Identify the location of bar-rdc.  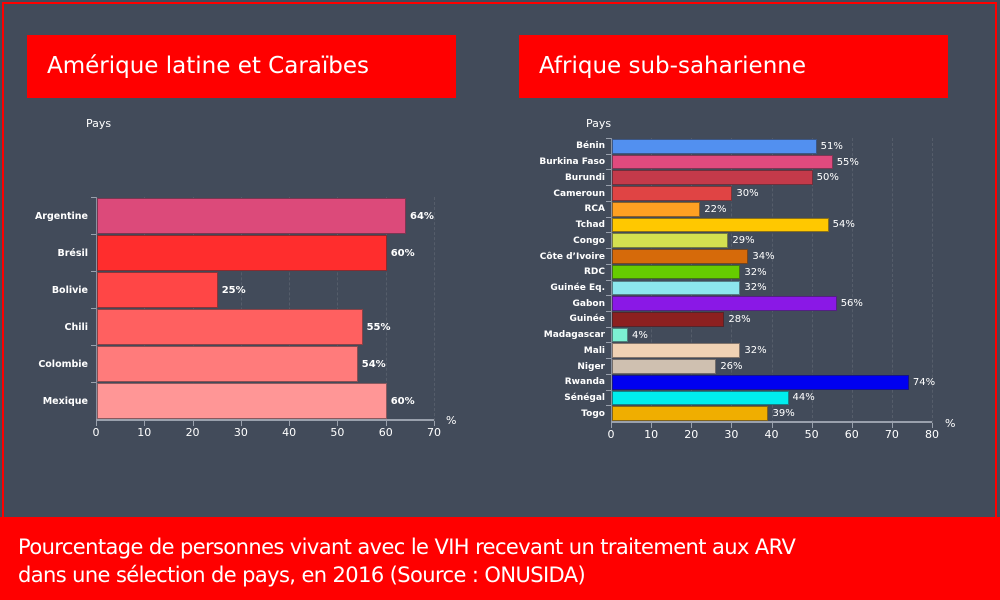
(676, 272).